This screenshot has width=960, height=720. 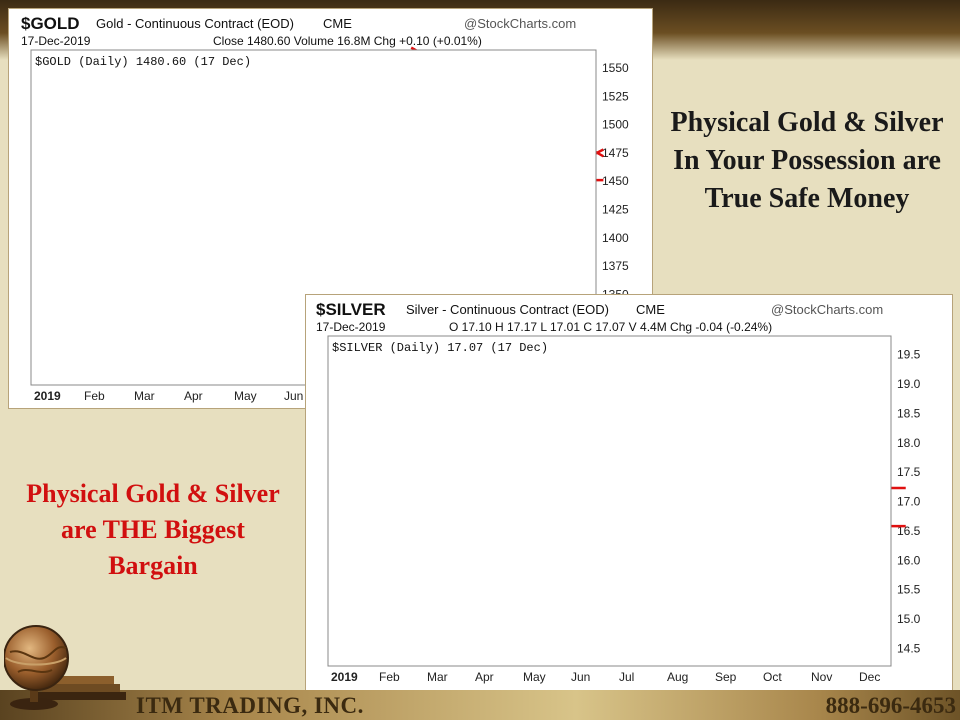 What do you see at coordinates (250, 705) in the screenshot?
I see `footer-company-name: ITM TRADING, INC.` at bounding box center [250, 705].